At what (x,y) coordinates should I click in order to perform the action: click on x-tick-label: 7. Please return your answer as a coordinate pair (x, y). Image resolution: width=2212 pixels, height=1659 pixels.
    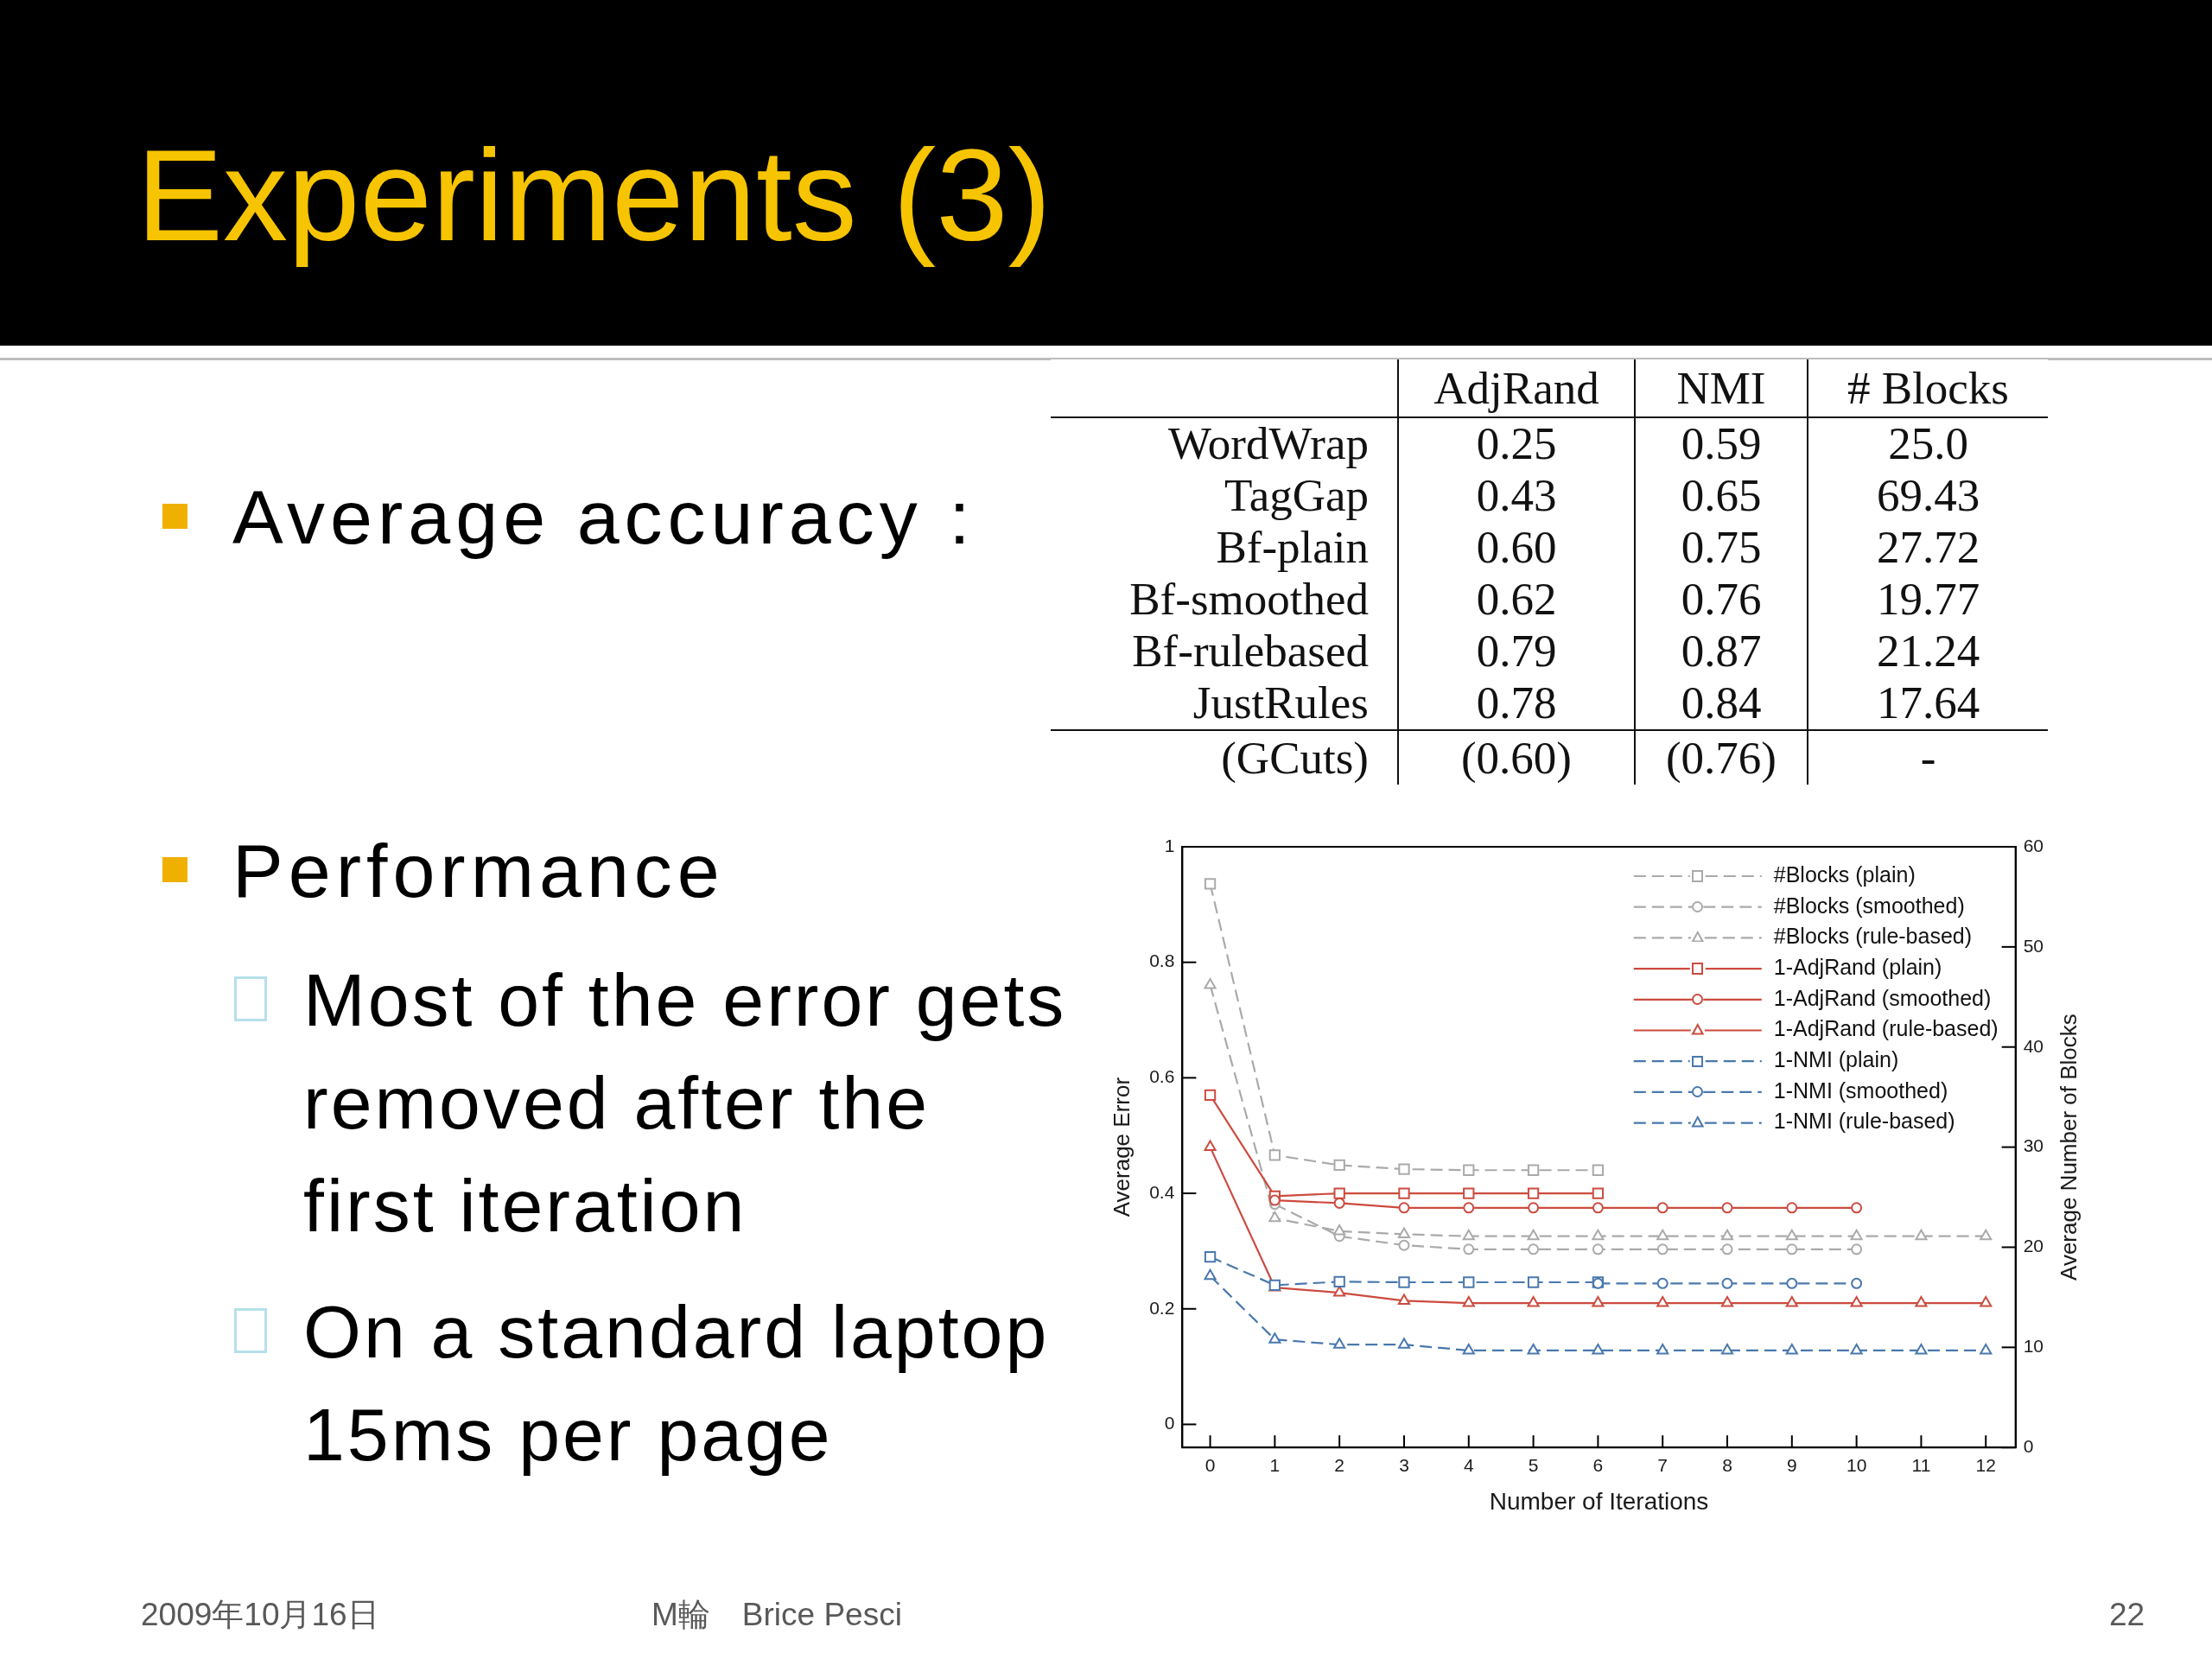
    Looking at the image, I should click on (1663, 1464).